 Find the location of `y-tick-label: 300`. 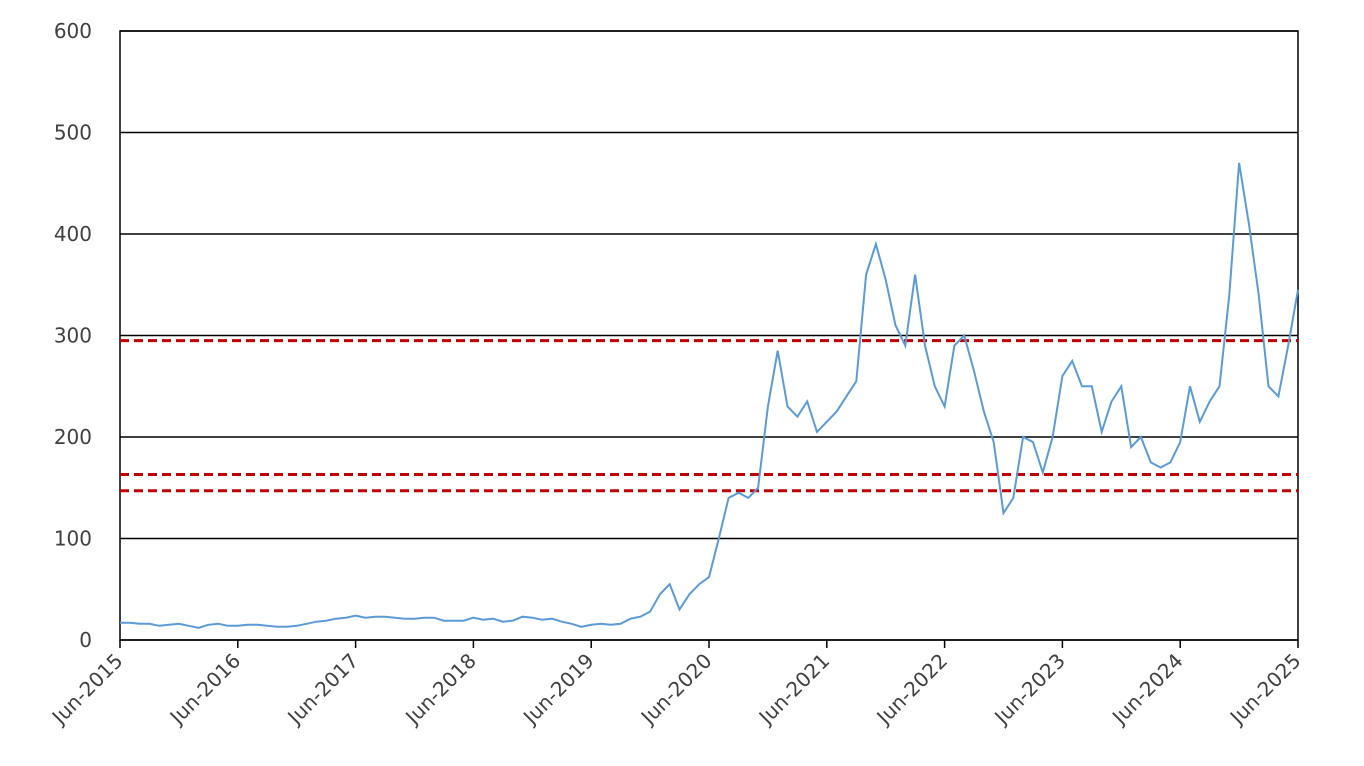

y-tick-label: 300 is located at coordinates (73, 336).